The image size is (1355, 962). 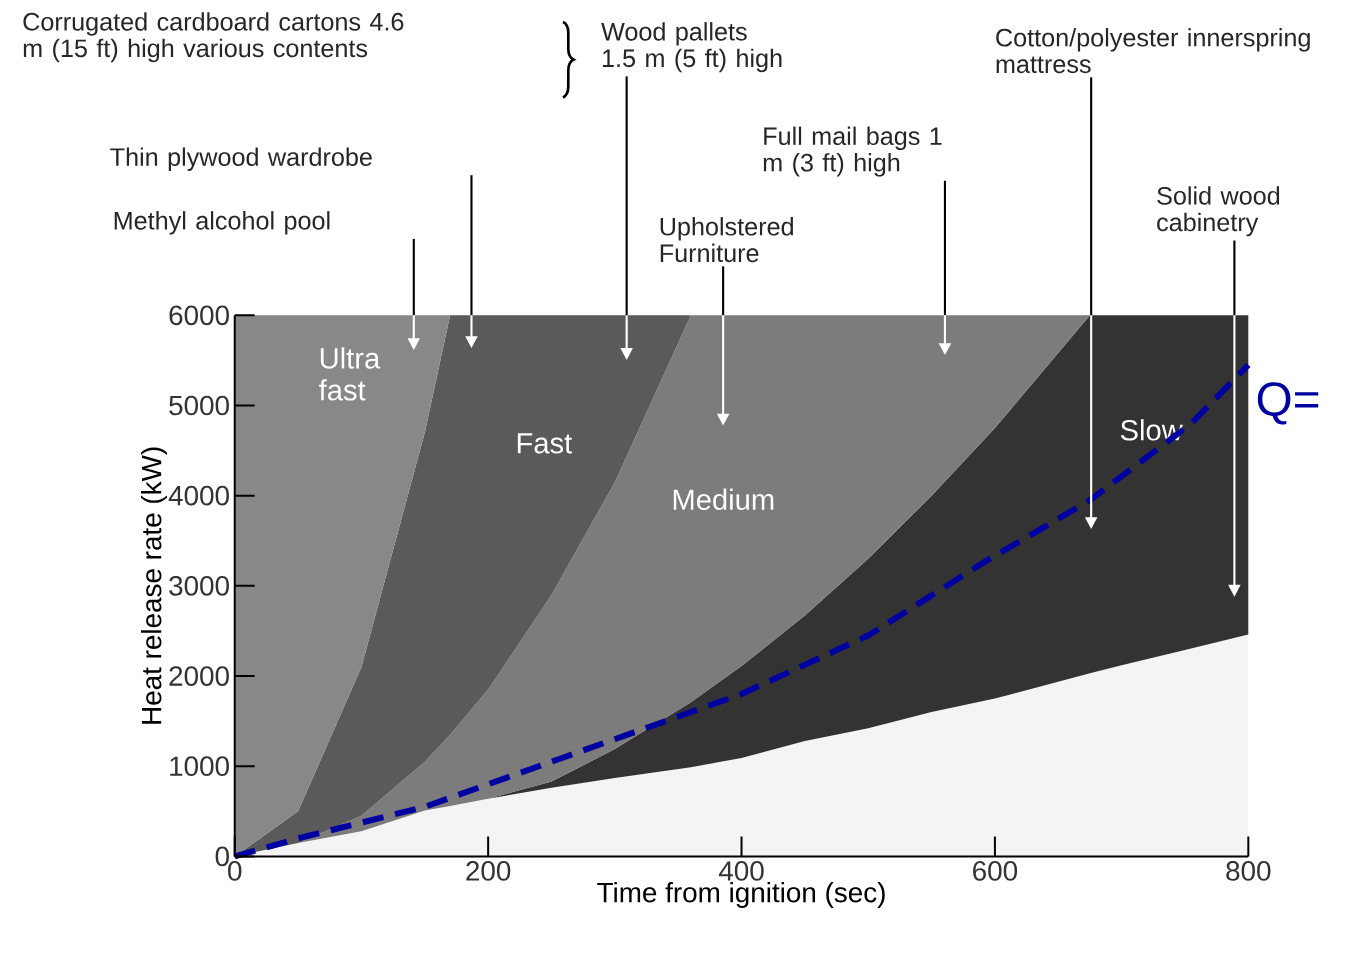 I want to click on series-label: Medium, so click(x=723, y=499).